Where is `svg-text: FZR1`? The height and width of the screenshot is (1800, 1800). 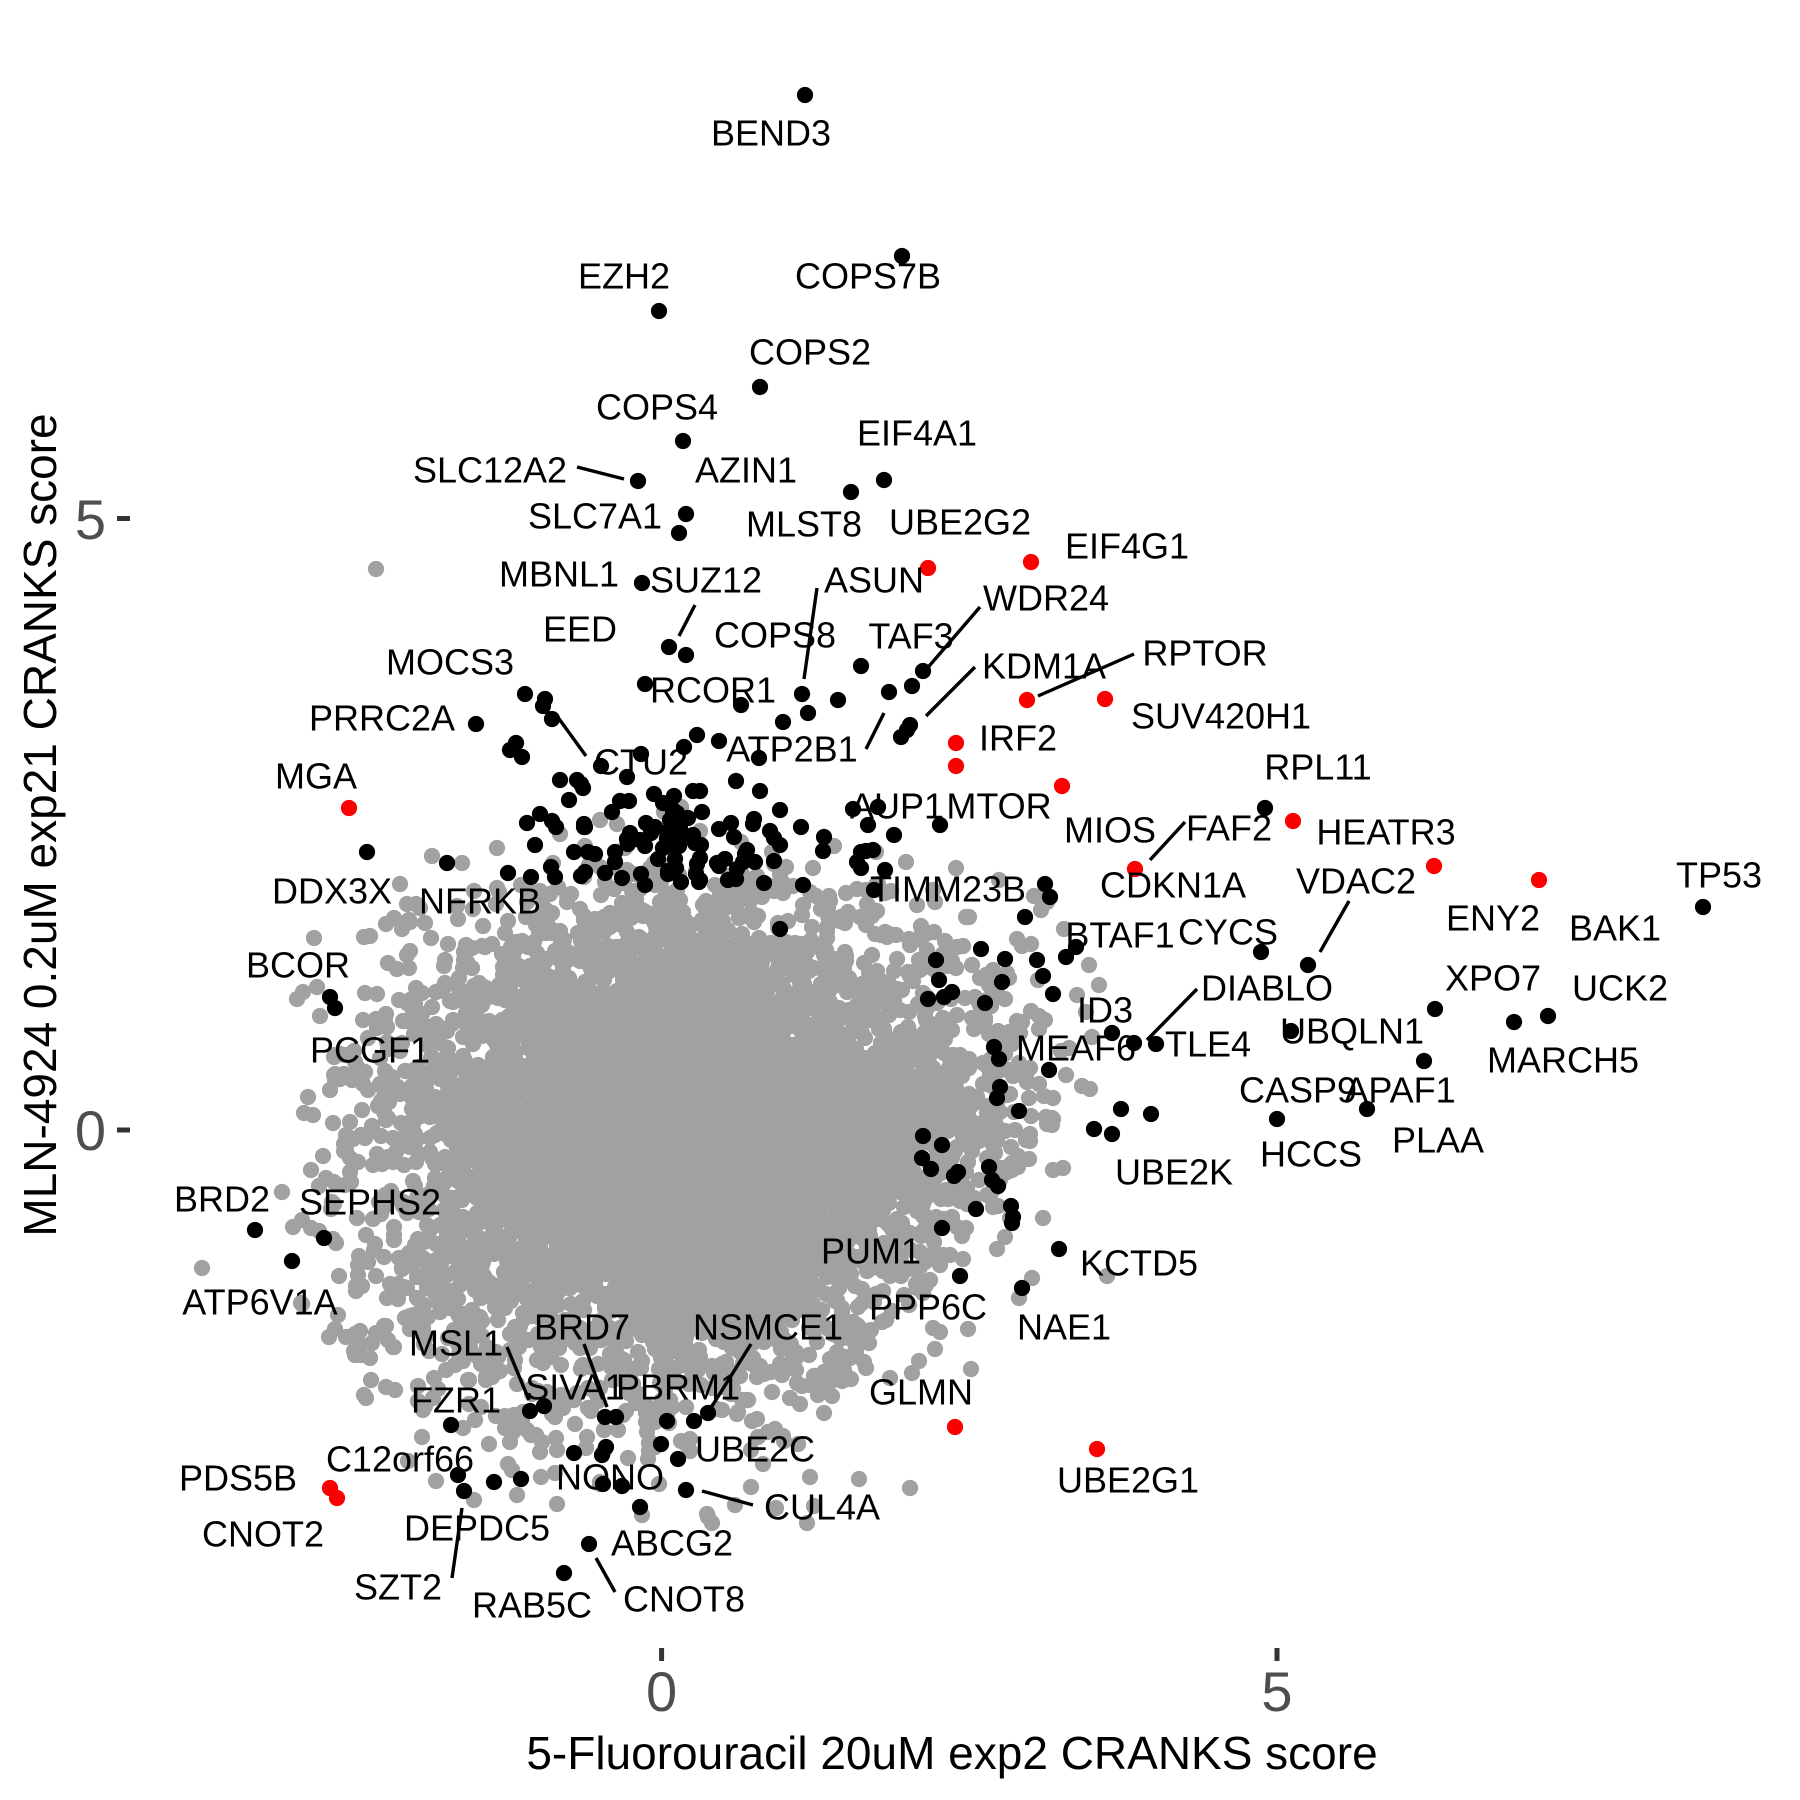 svg-text: FZR1 is located at coordinates (456, 1400).